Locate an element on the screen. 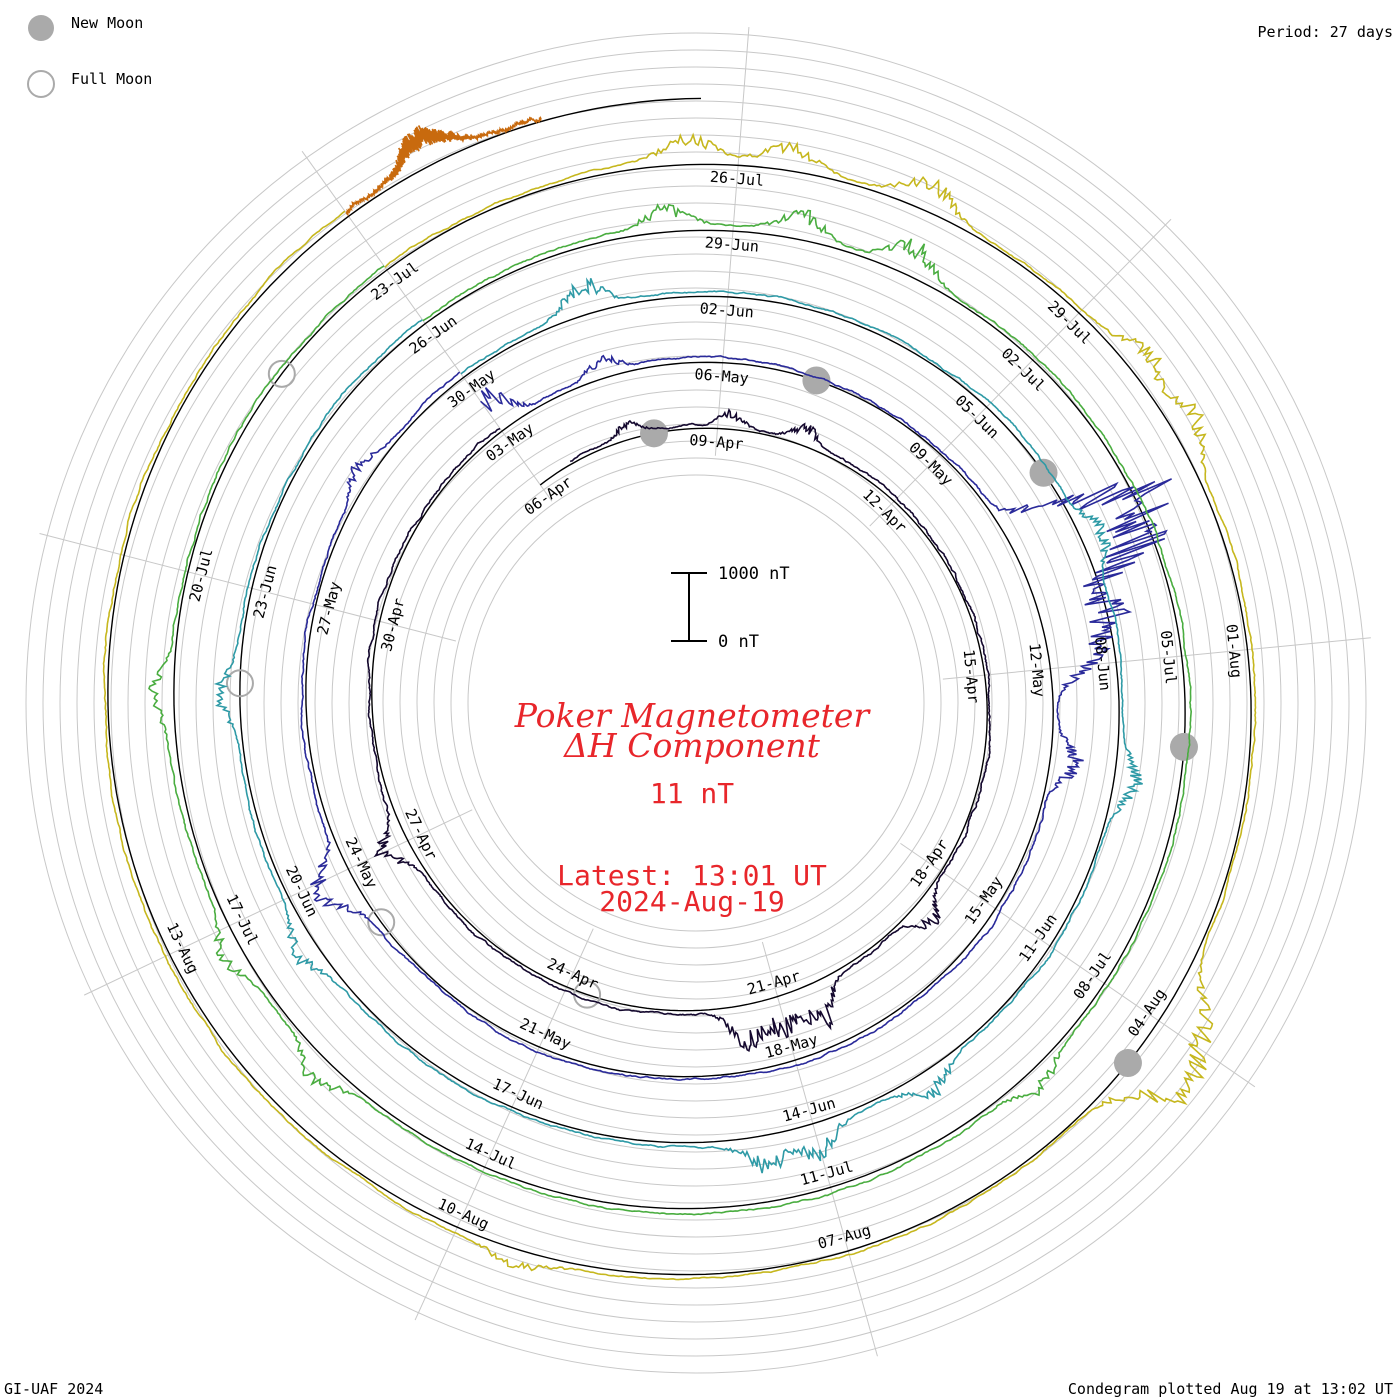 The height and width of the screenshot is (1400, 1400). date-label: 24-Apr is located at coordinates (572, 973).